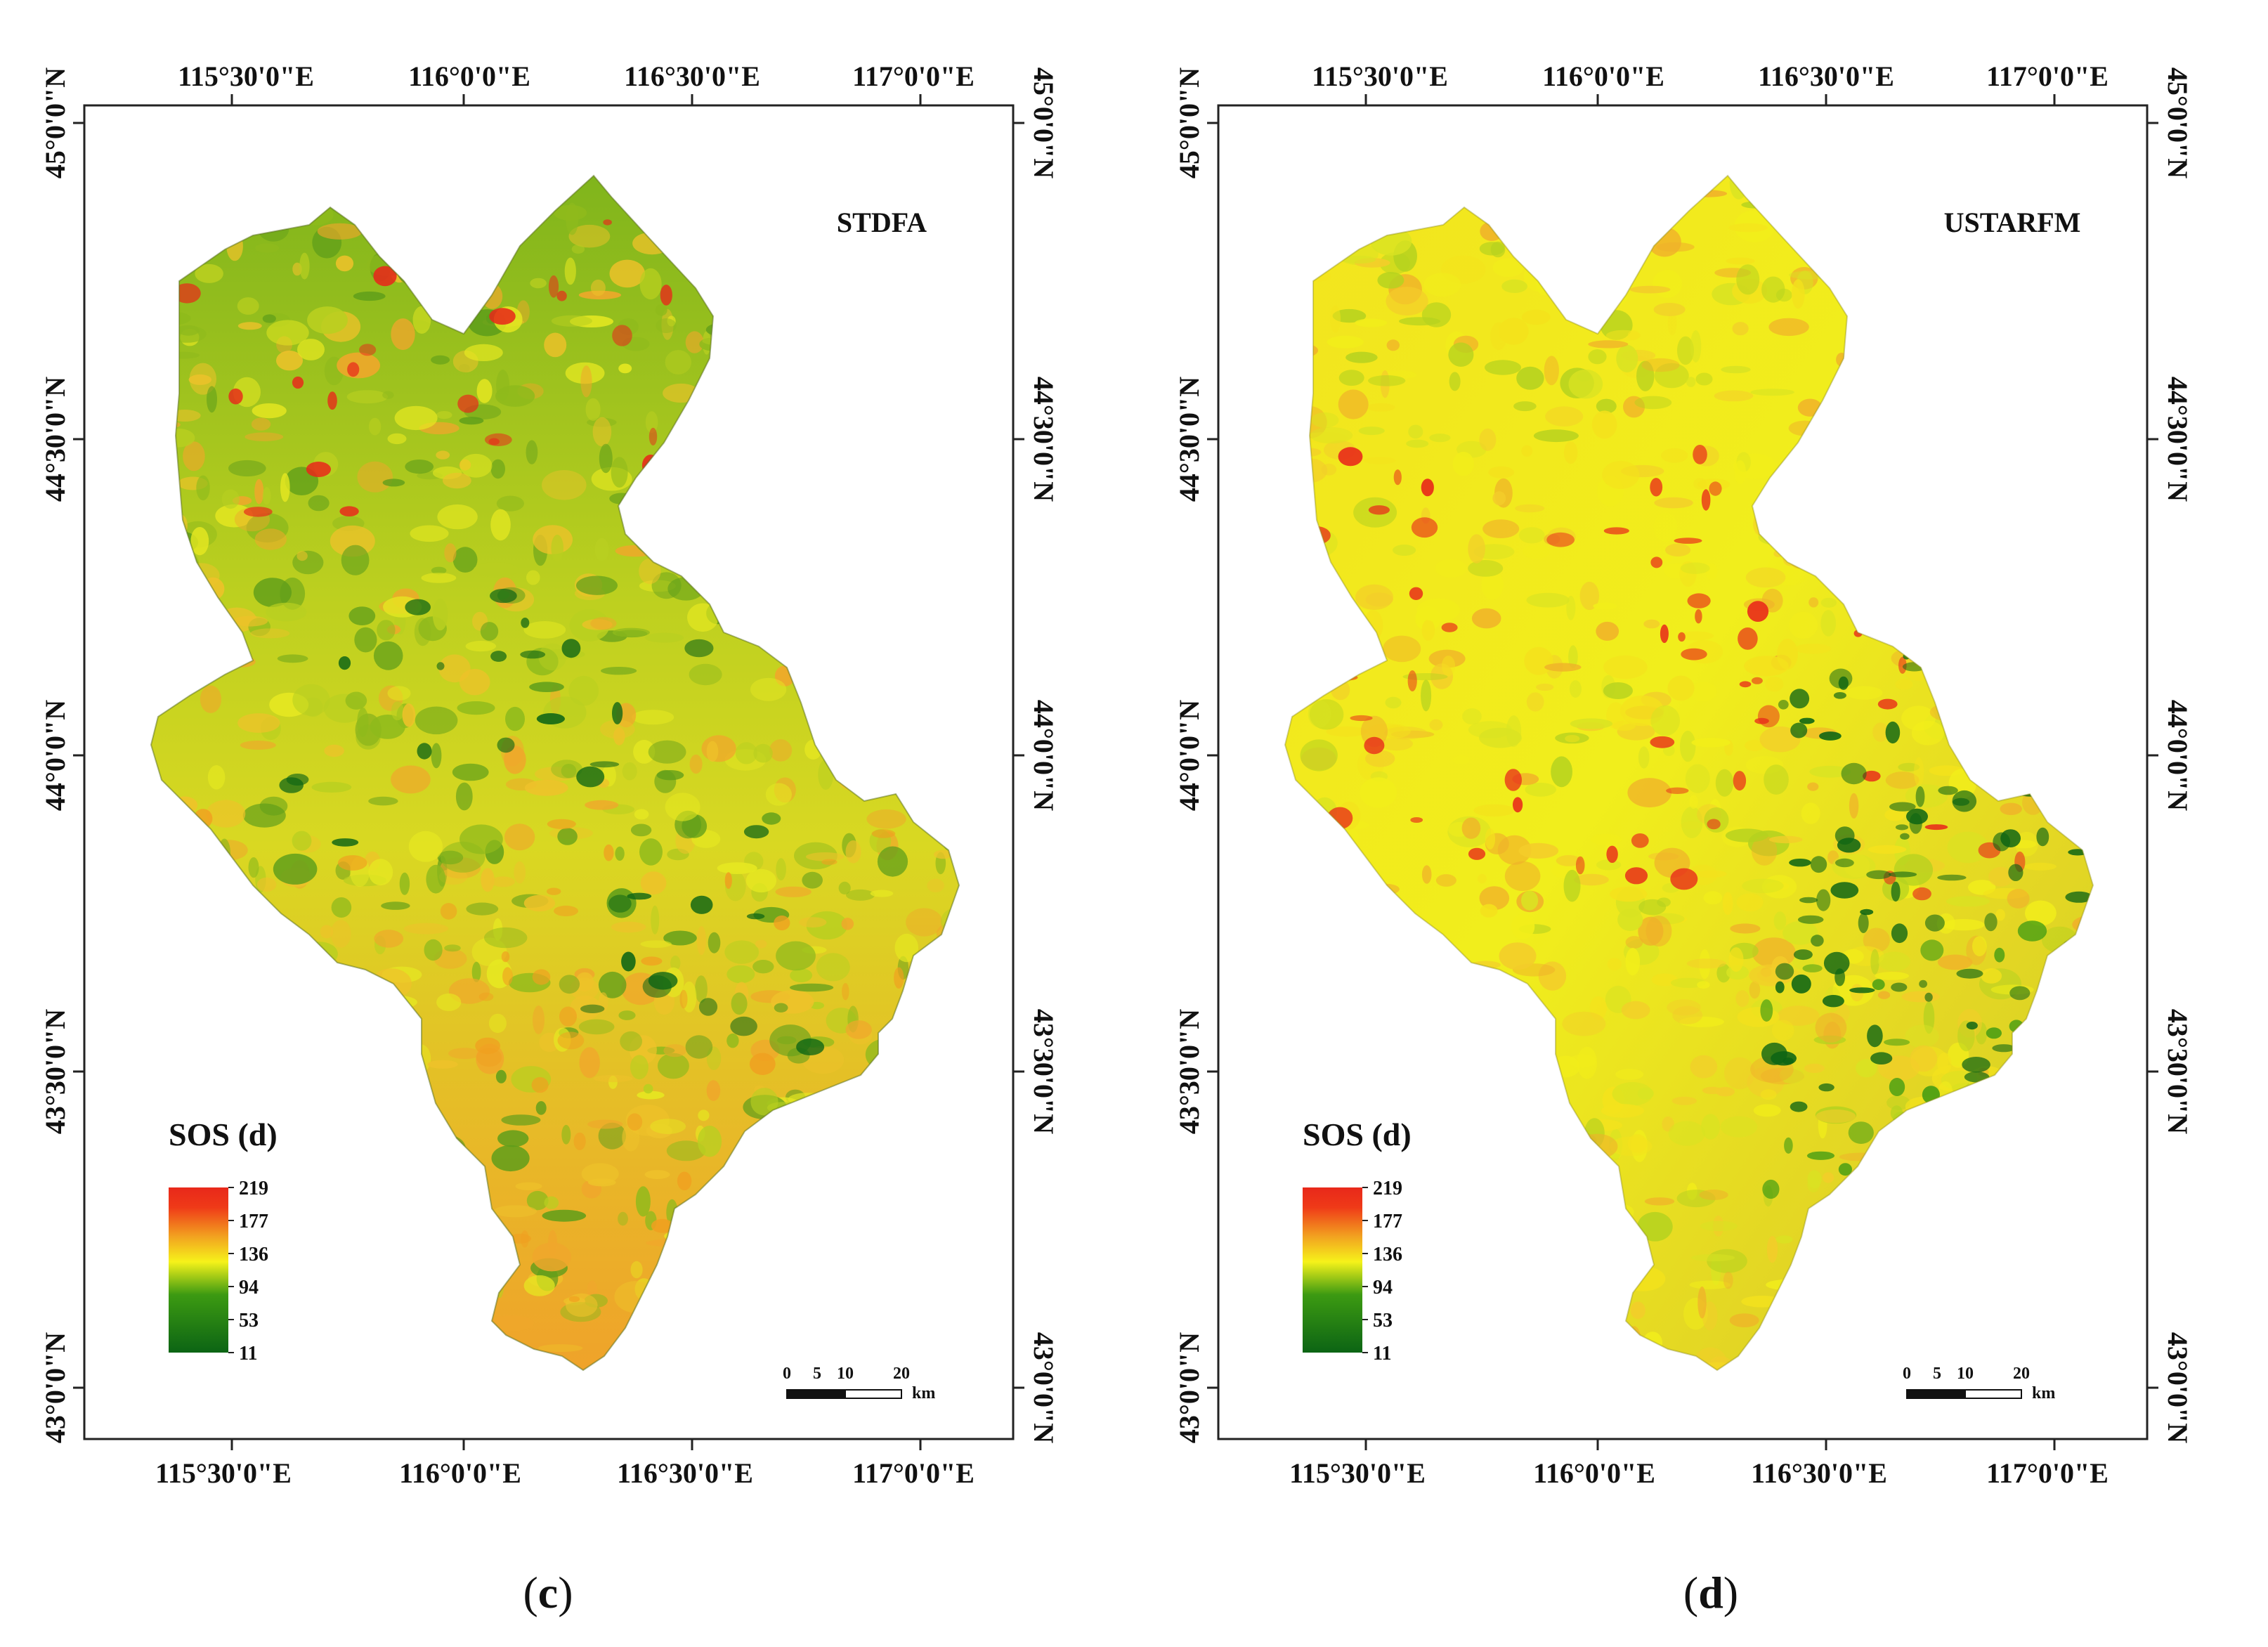 Image resolution: width=2268 pixels, height=1647 pixels. Describe the element at coordinates (2178, 122) in the screenshot. I see `lat-label-right: 45°0'0"N` at that location.